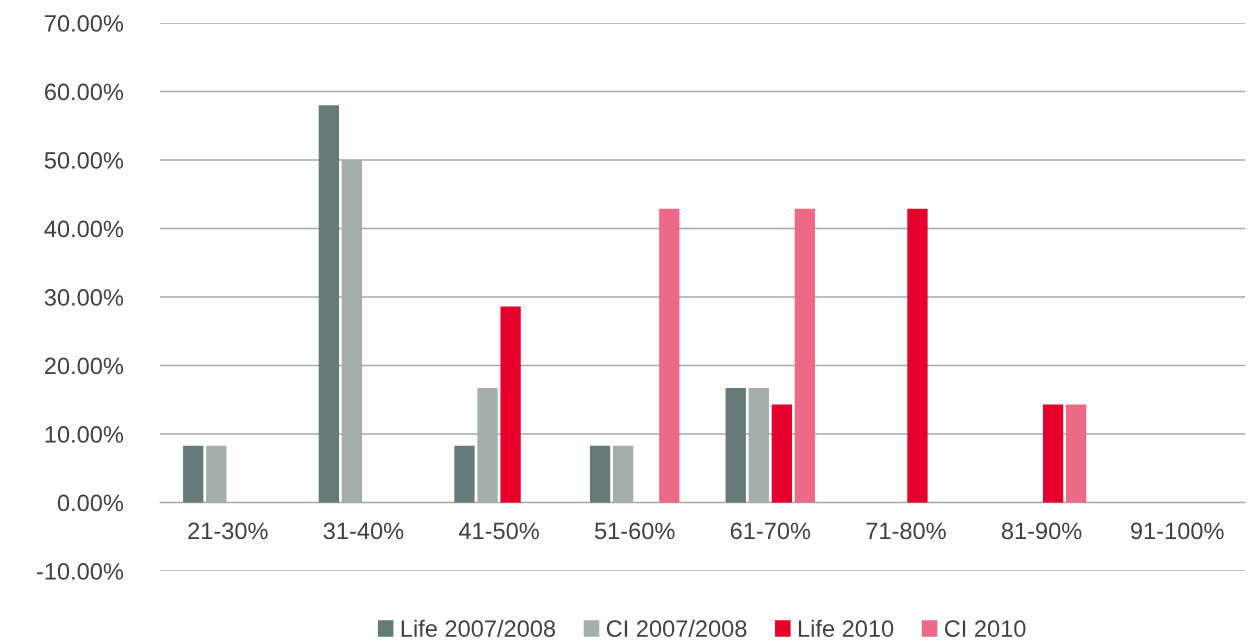 The image size is (1251, 641). I want to click on y-tick-label: 20.00%, so click(84, 366).